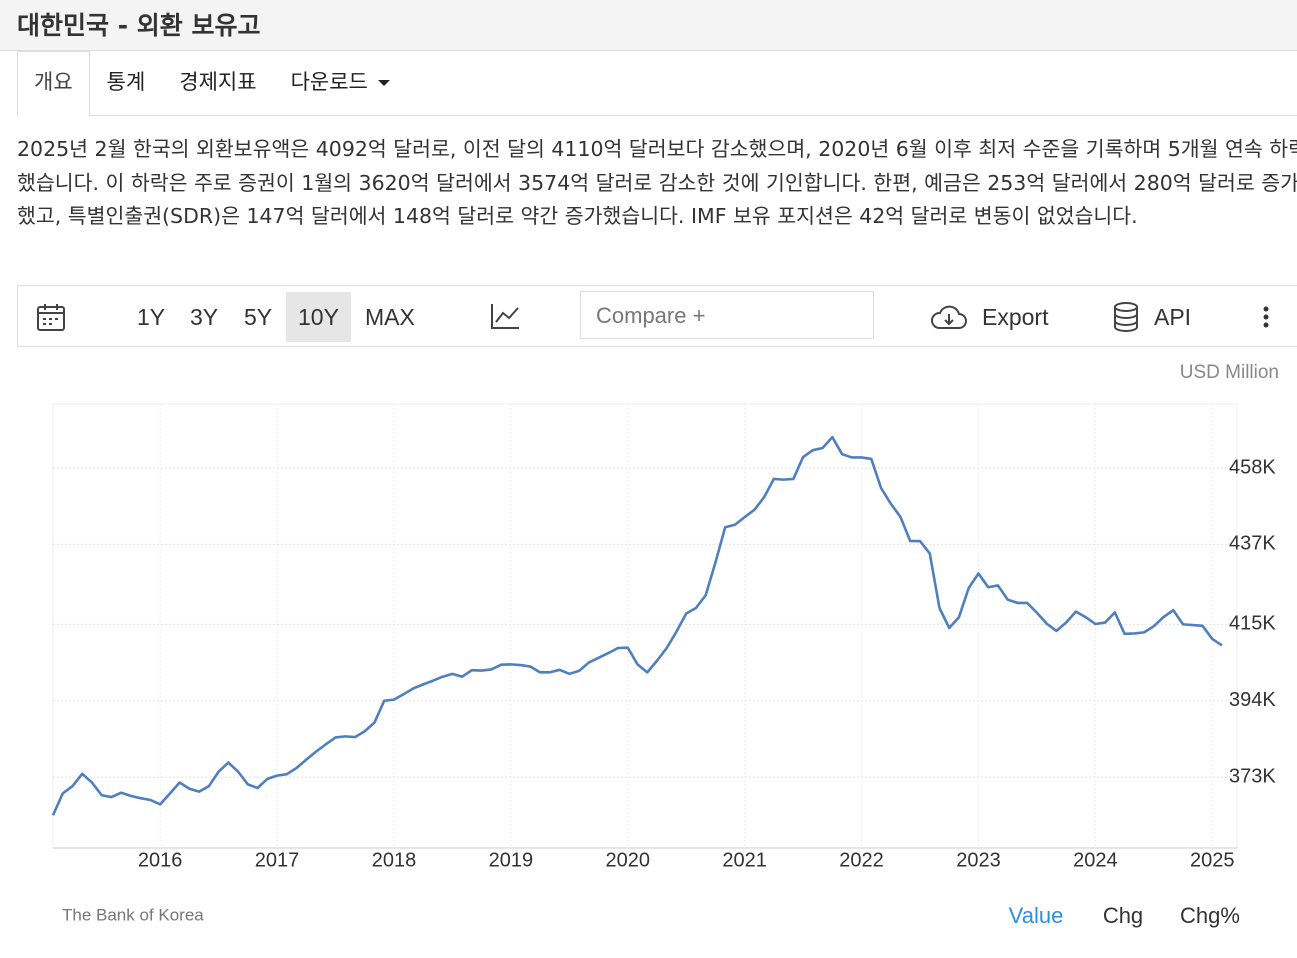  I want to click on view-button: Chg%, so click(1210, 915).